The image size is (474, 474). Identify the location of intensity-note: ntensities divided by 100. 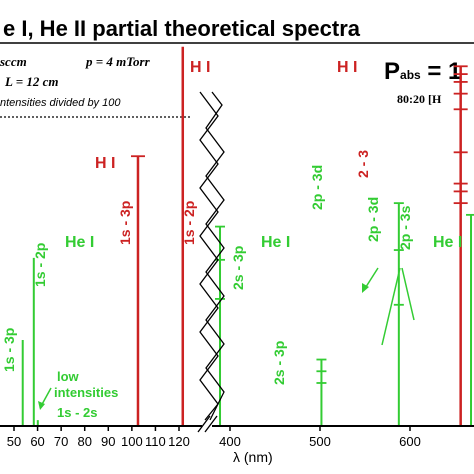
(60, 103).